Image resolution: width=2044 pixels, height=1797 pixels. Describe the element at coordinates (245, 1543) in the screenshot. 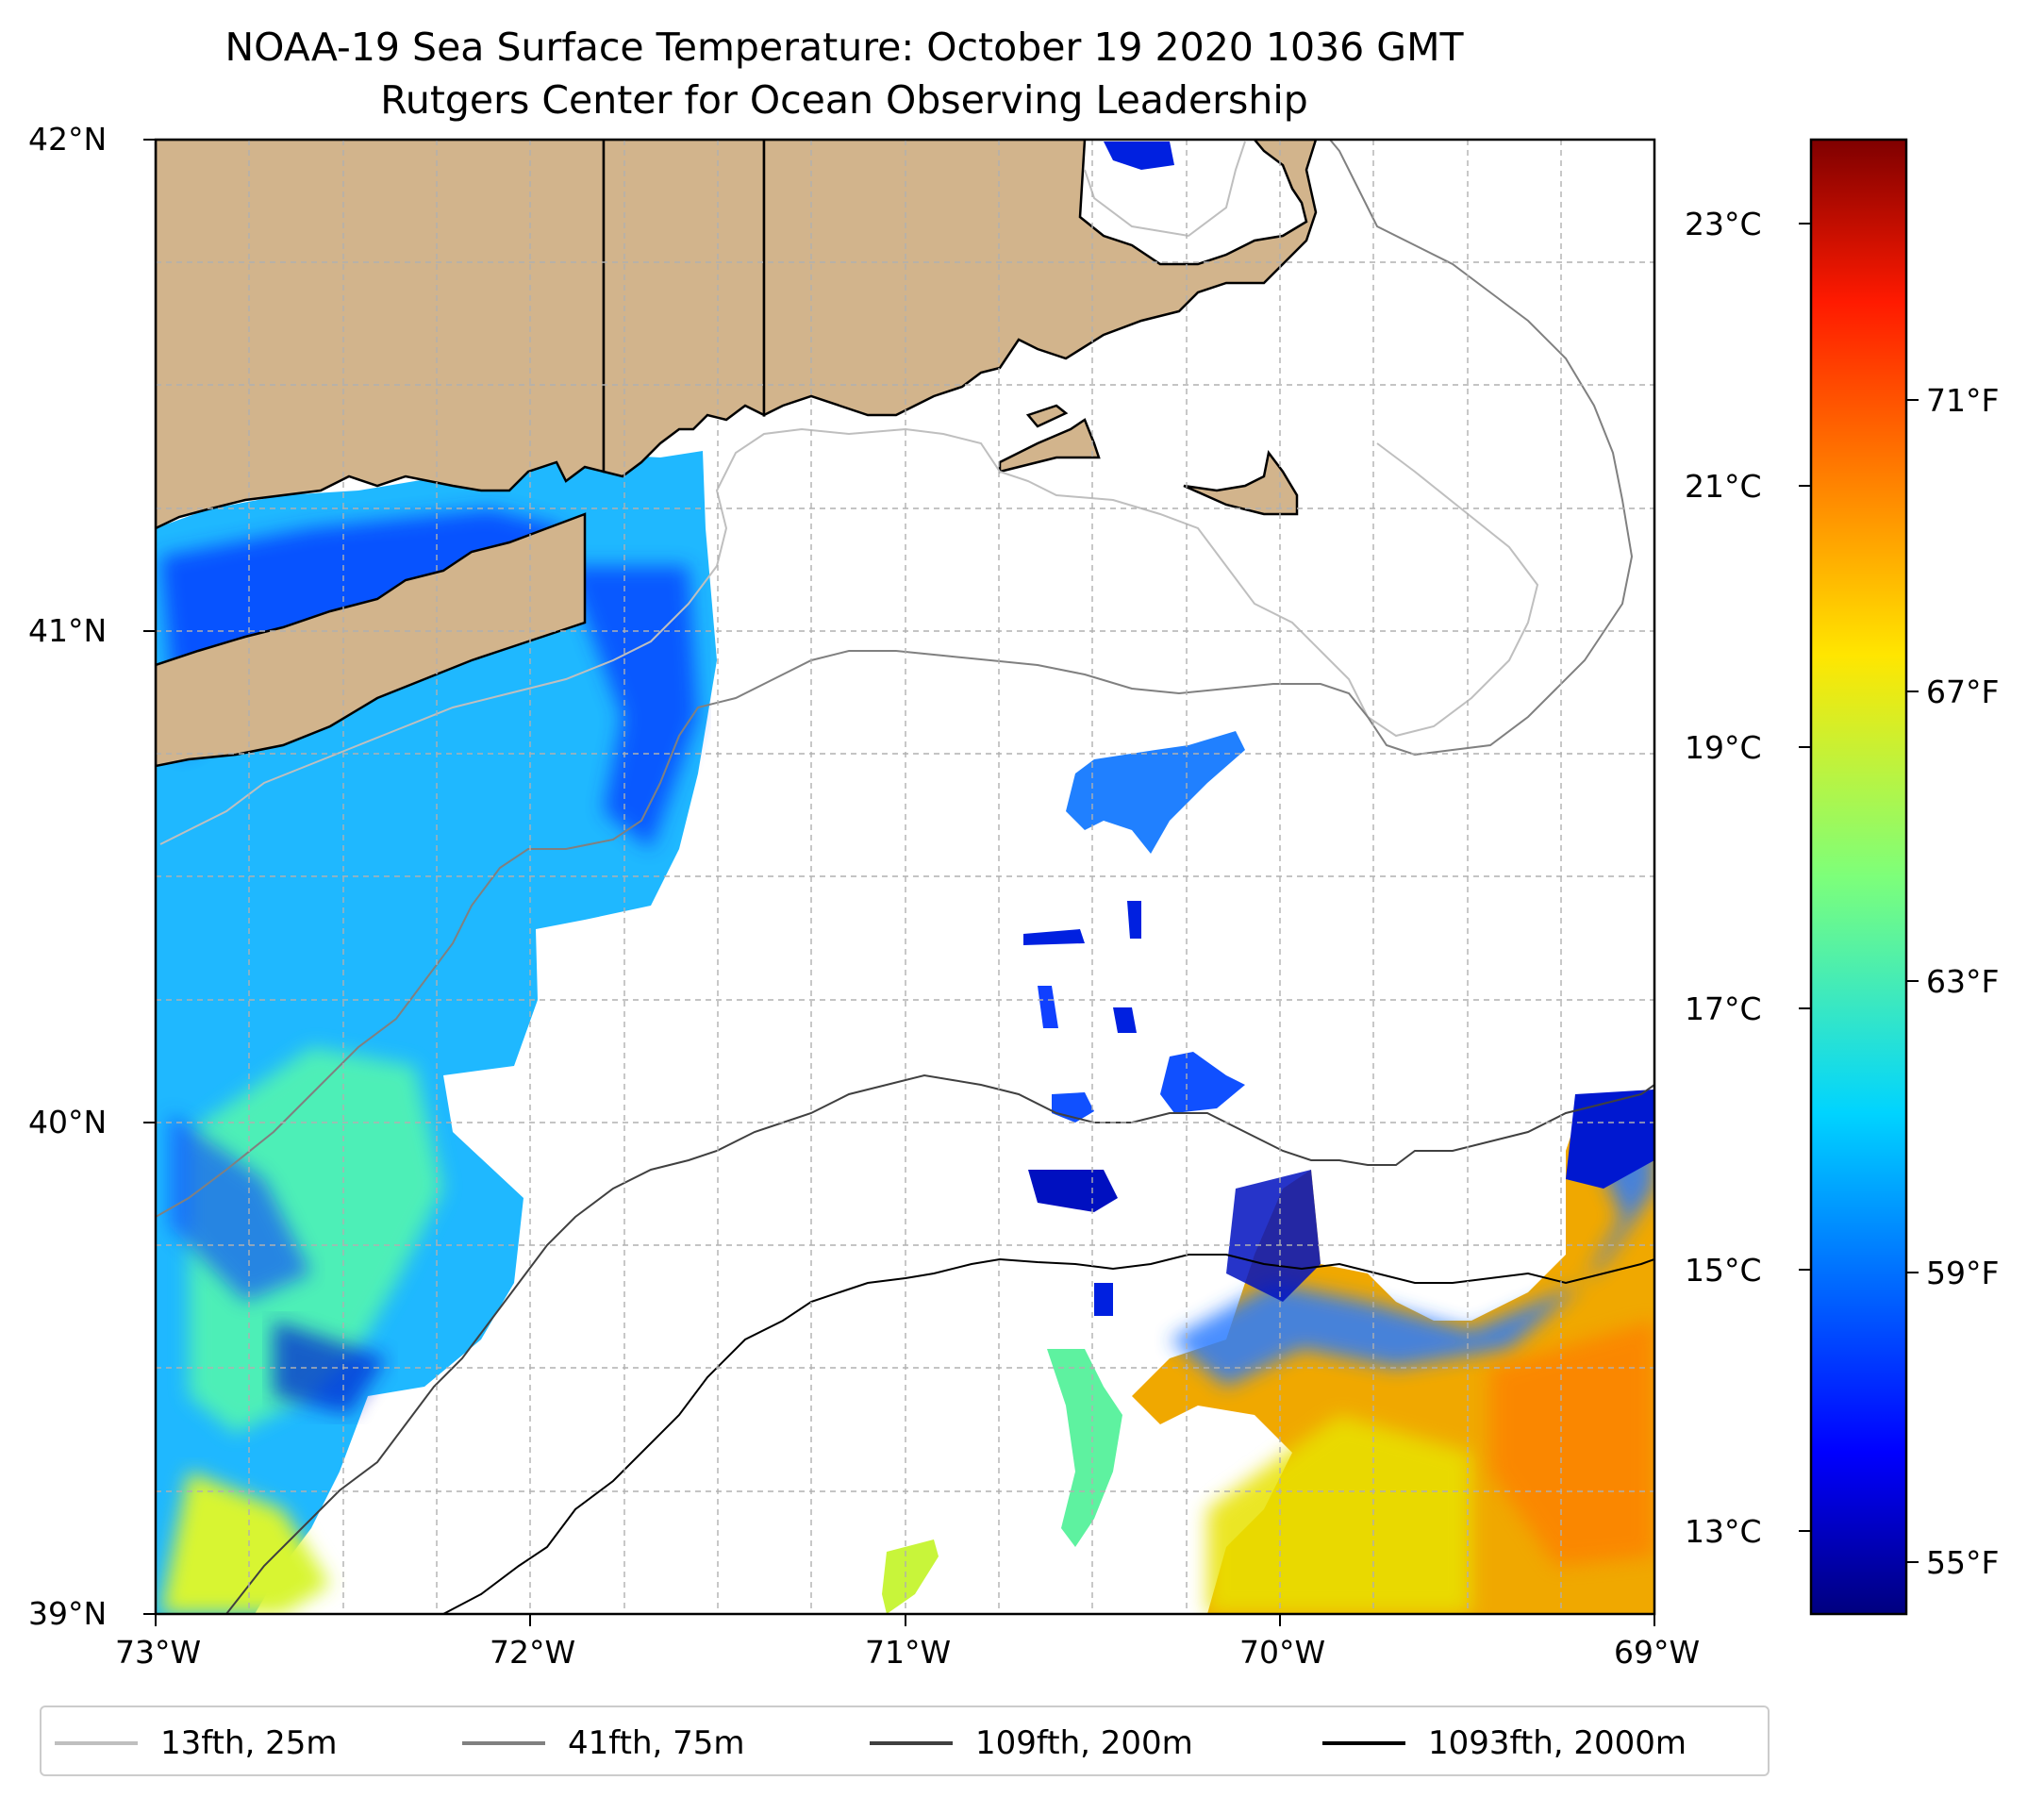

I see `sst-west-yellow` at that location.